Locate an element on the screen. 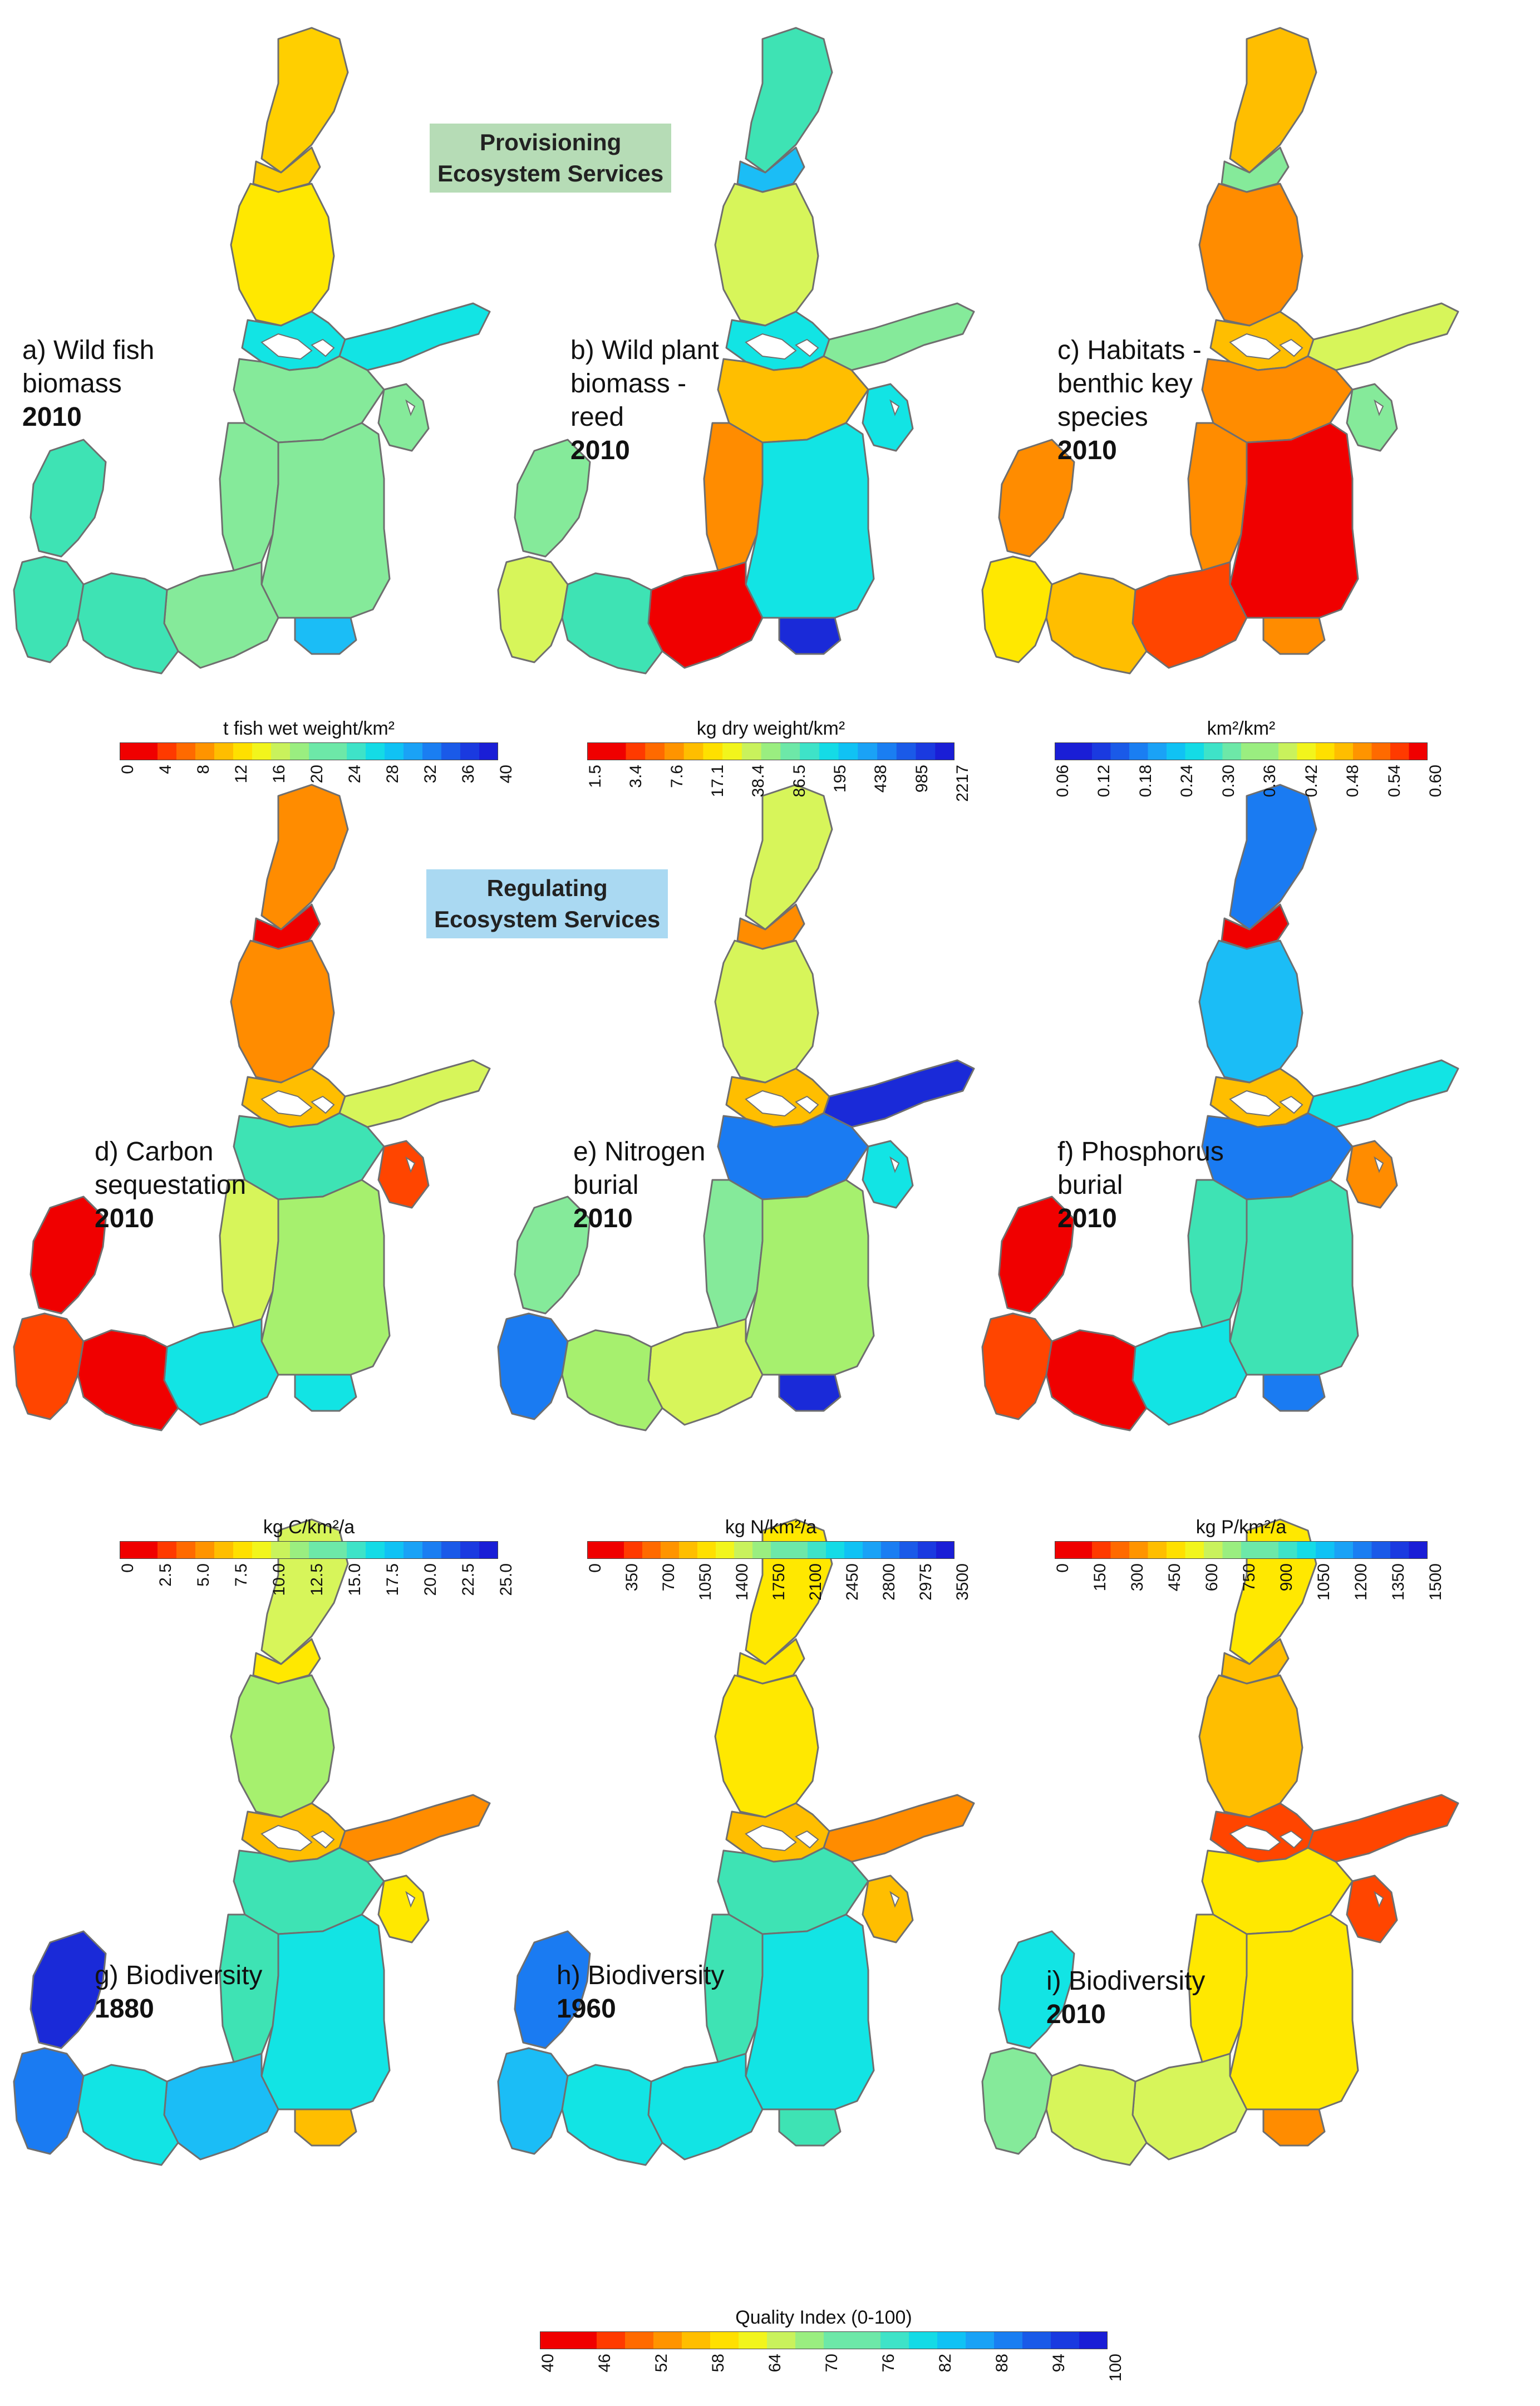 This screenshot has width=1540, height=2406. colorbar-ramp is located at coordinates (770, 751).